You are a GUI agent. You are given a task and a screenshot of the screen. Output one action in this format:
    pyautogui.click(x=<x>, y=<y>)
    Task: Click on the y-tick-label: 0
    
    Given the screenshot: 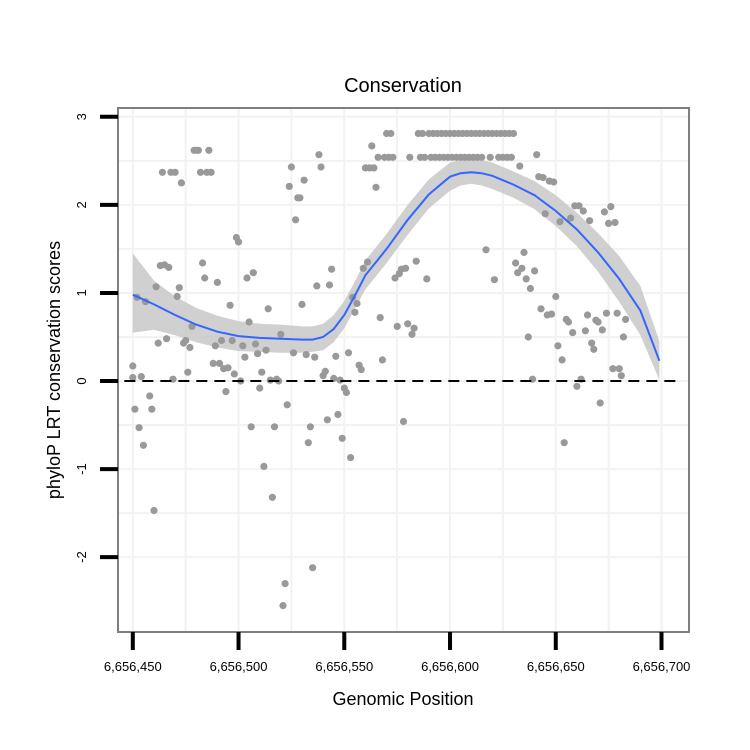 What is the action you would take?
    pyautogui.click(x=81, y=380)
    